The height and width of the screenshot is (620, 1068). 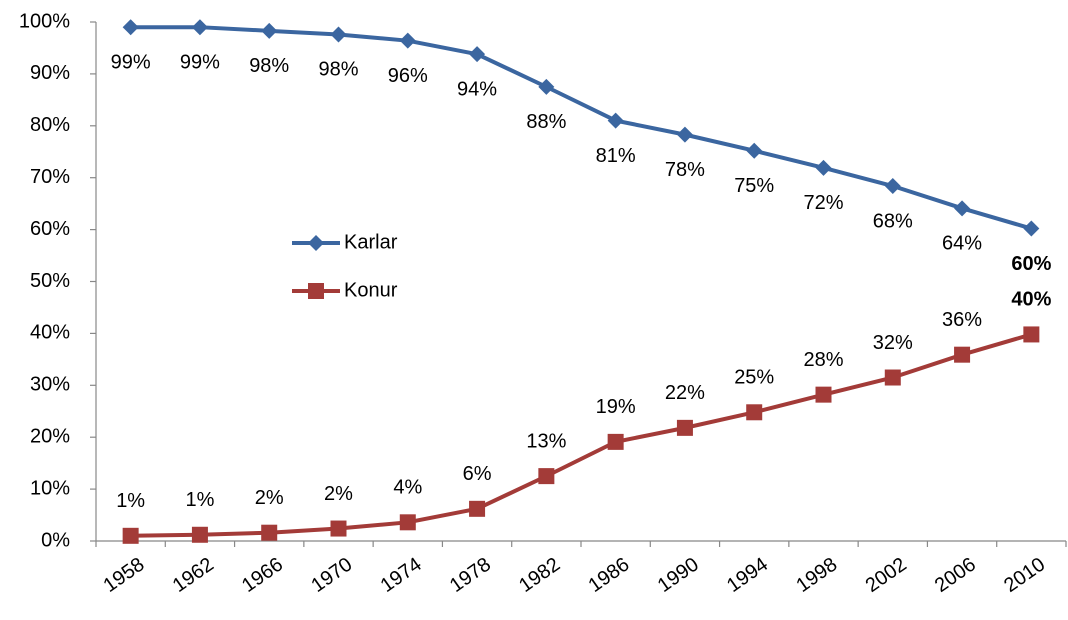 I want to click on data-label: 64%, so click(x=962, y=244).